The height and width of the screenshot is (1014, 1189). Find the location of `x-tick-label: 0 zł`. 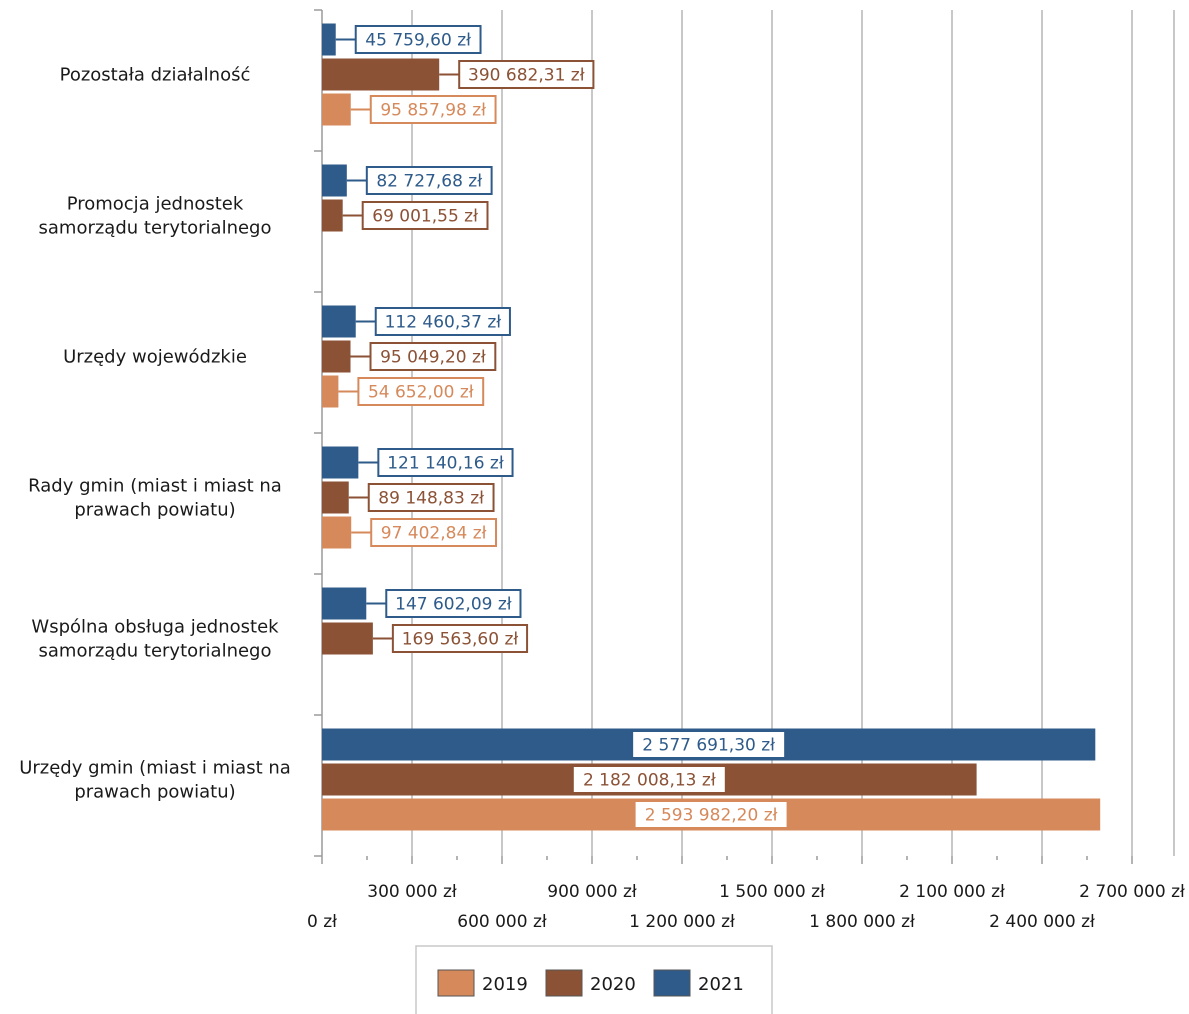

x-tick-label: 0 zł is located at coordinates (322, 922).